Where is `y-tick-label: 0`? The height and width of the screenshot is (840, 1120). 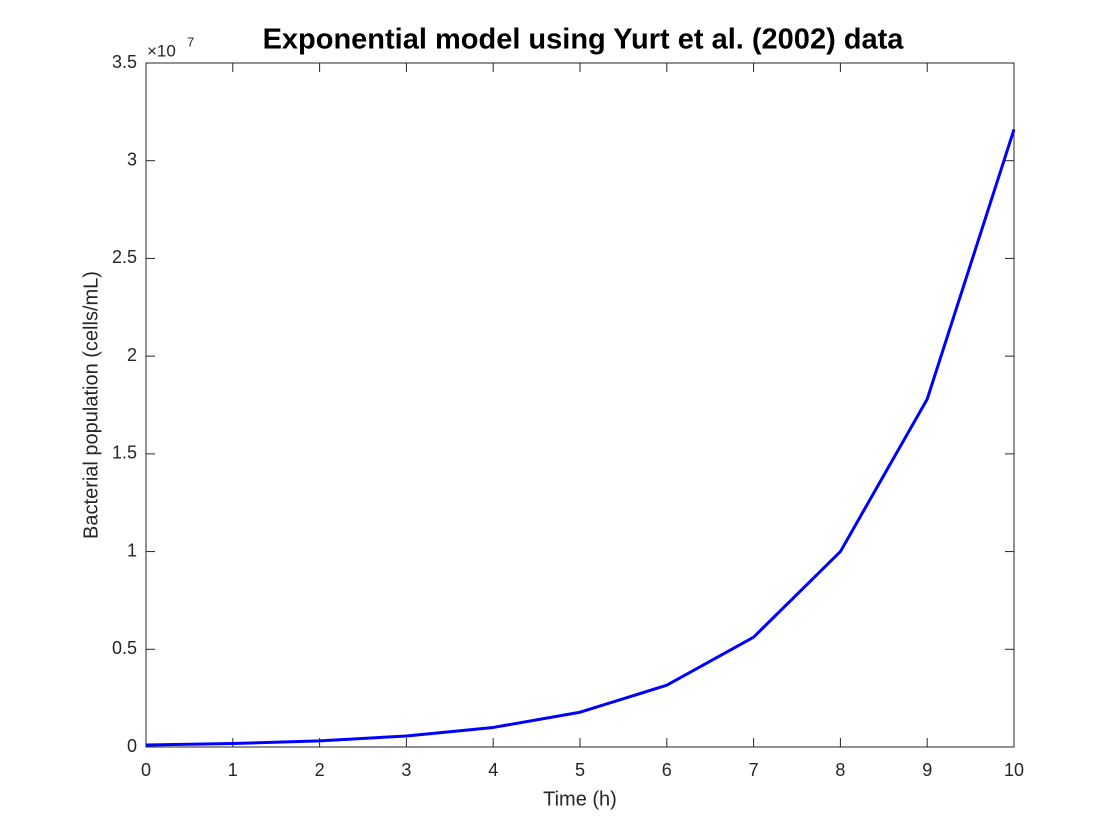
y-tick-label: 0 is located at coordinates (132, 746).